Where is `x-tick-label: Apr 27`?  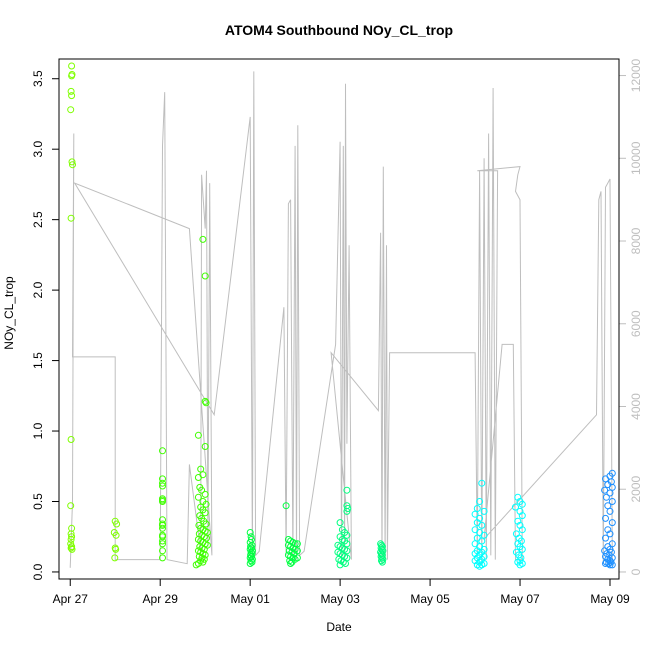 x-tick-label: Apr 27 is located at coordinates (71, 599).